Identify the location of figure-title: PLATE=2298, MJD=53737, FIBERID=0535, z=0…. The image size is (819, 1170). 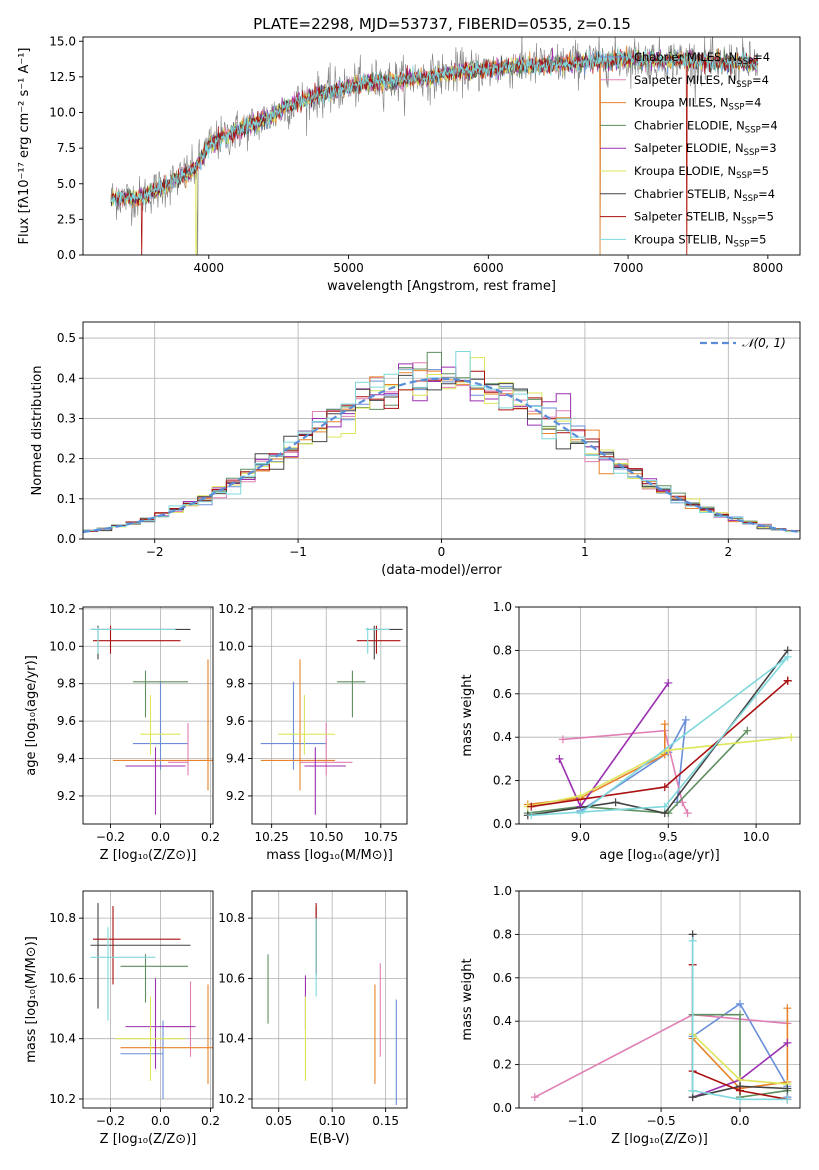
(442, 24).